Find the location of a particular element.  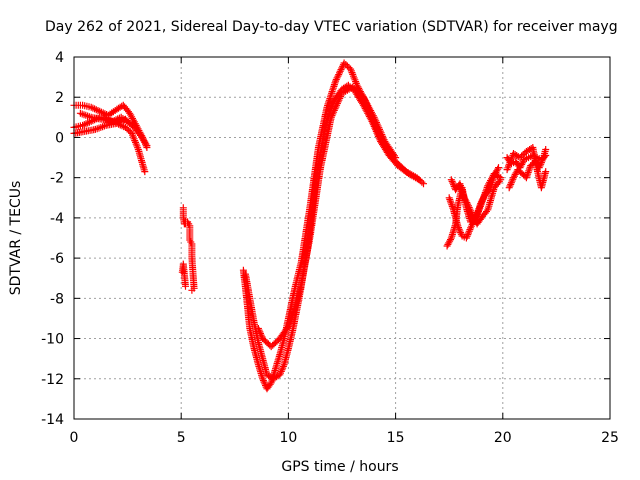

y-tick-label: -2 is located at coordinates (57, 179).